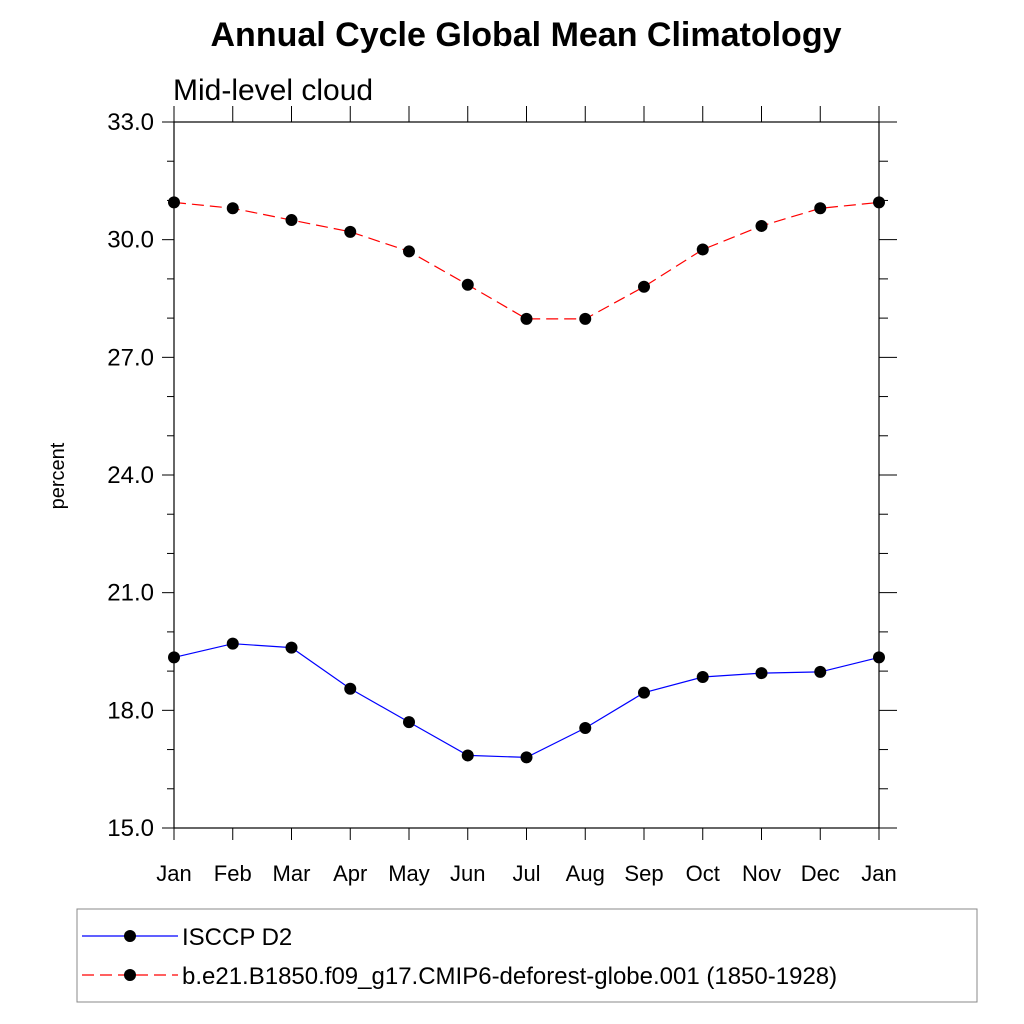 This screenshot has width=1024, height=1024. I want to click on y-tick-label: 21.0, so click(130, 593).